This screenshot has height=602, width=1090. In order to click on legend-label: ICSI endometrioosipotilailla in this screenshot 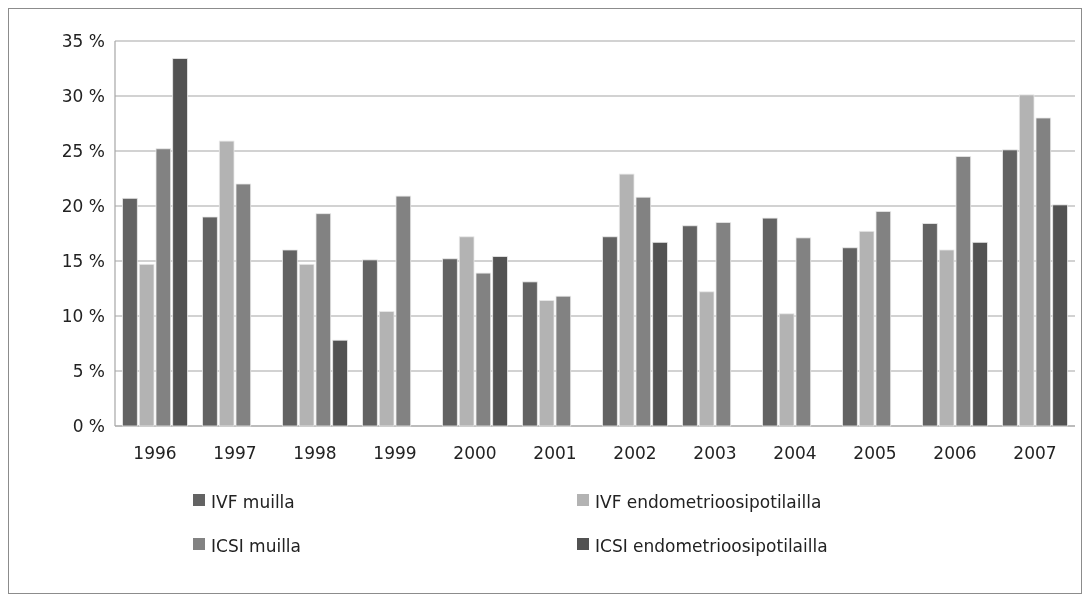, I will do `click(711, 545)`.